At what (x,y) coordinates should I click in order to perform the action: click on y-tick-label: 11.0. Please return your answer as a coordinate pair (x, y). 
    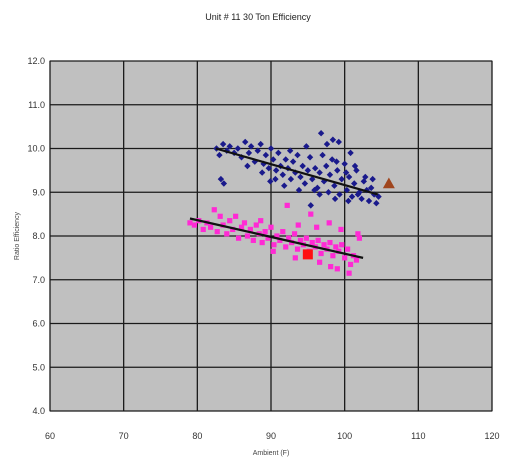
    Looking at the image, I should click on (36, 105).